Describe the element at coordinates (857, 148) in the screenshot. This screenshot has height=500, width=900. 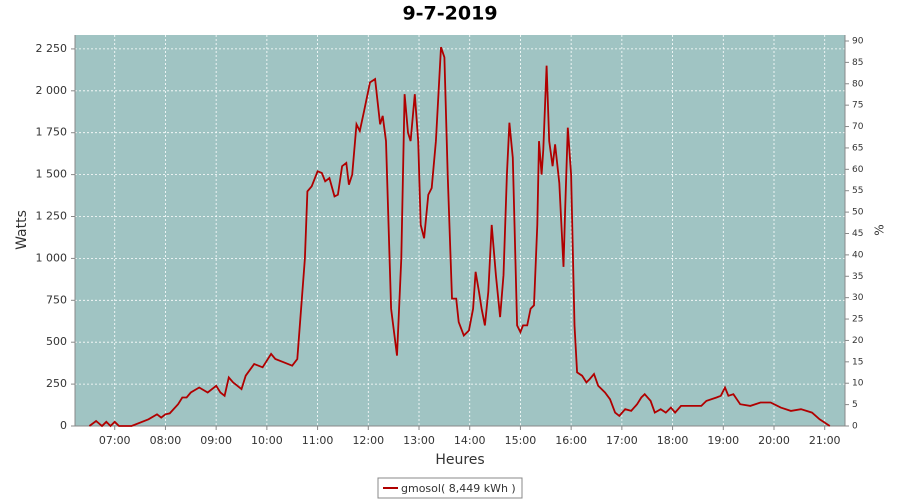
I see `y2-tick-label: 65` at that location.